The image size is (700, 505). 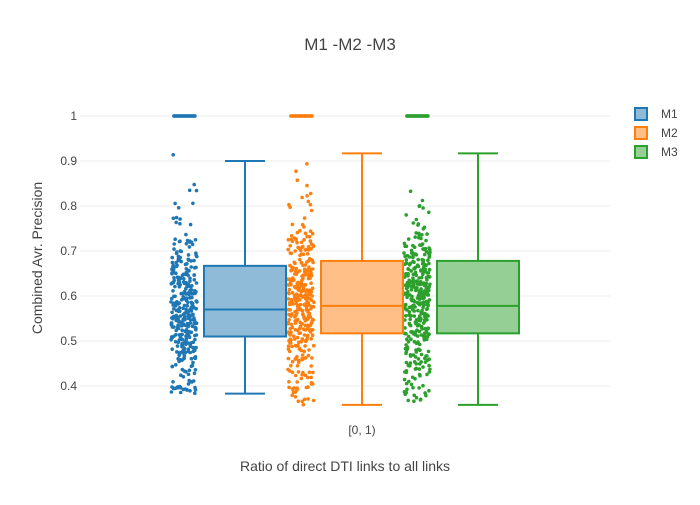 I want to click on y-tick-label: 1, so click(x=73, y=116).